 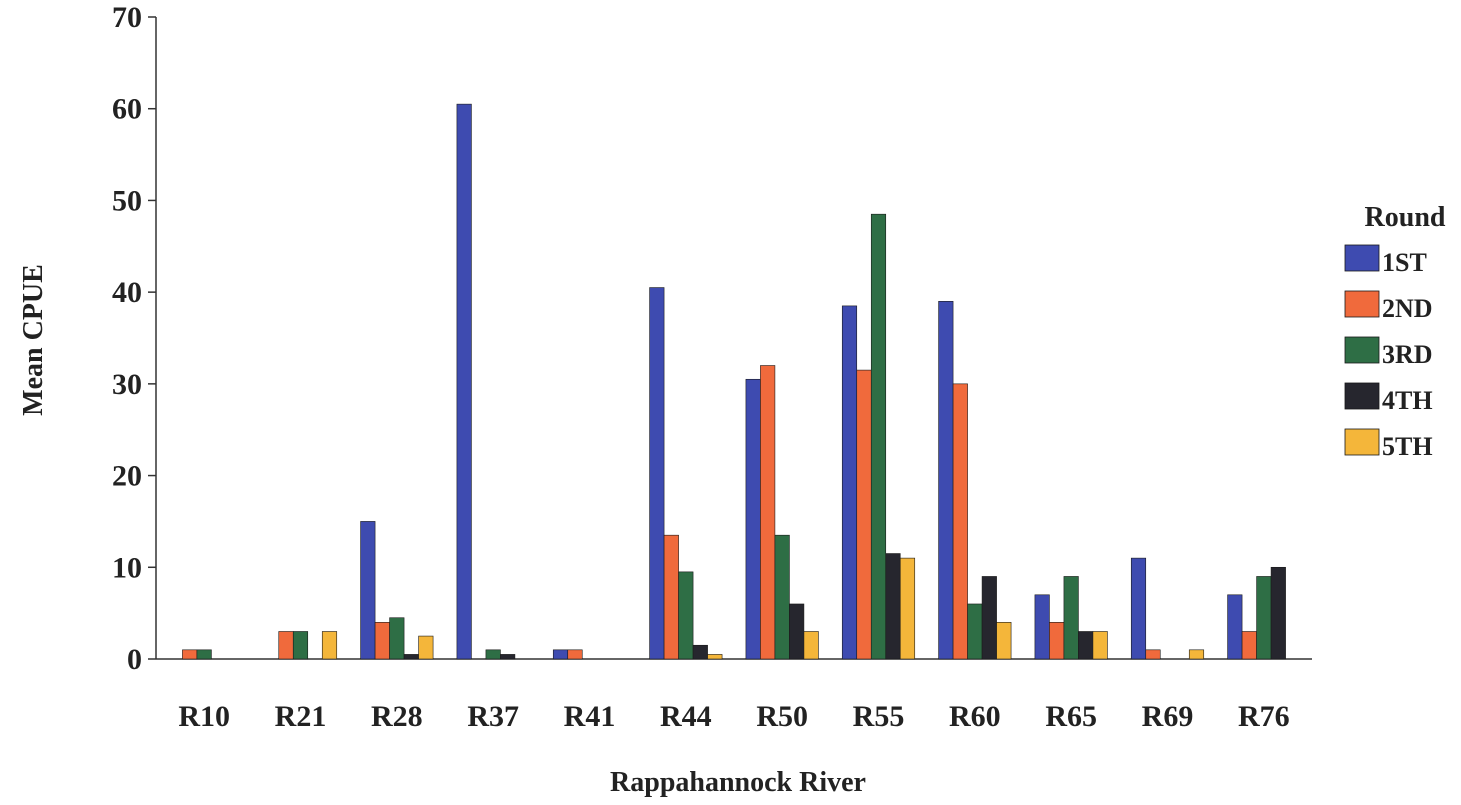 I want to click on bar-2nd-r55, so click(x=864, y=514).